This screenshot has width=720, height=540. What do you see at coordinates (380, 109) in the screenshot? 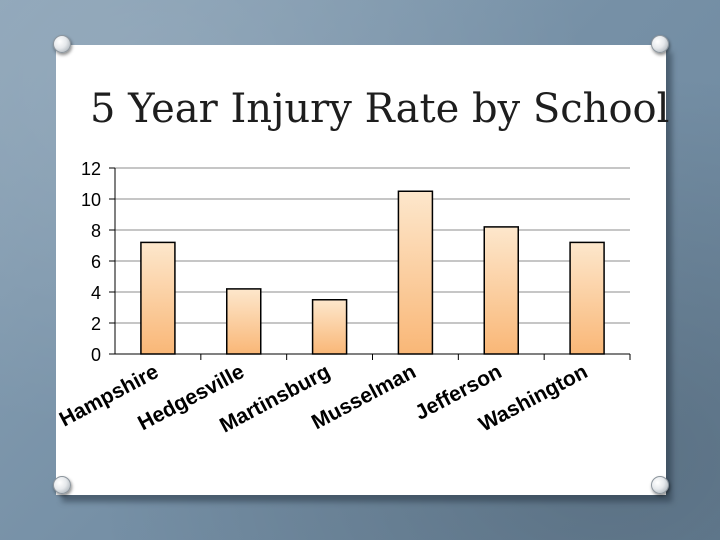
I see `slide-title: 5 Year Injury Rate by School` at bounding box center [380, 109].